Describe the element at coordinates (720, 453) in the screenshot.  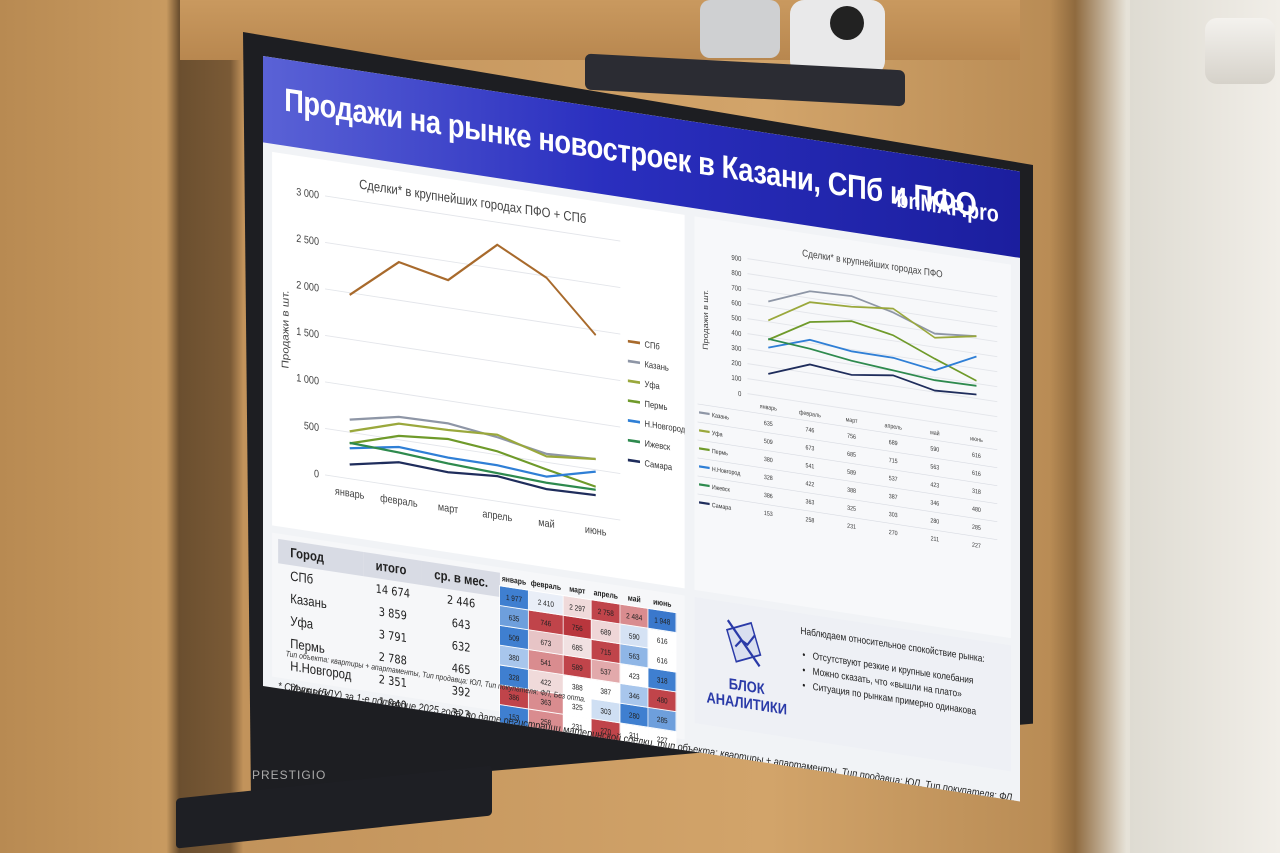
I see `data-table-series: Пермь` at that location.